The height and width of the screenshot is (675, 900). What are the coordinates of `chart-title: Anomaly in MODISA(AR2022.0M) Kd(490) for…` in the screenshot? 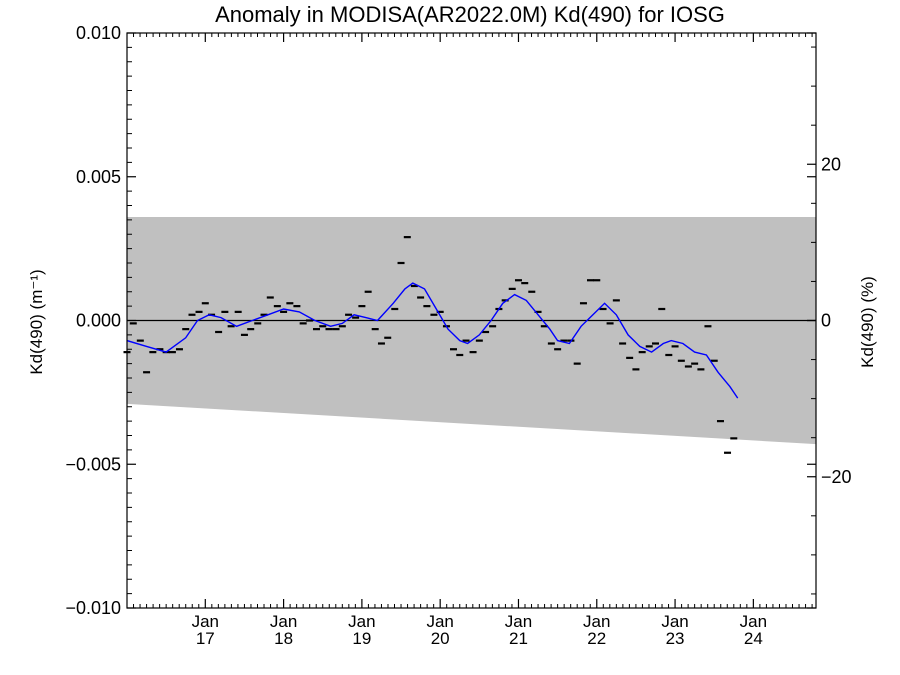 It's located at (470, 14).